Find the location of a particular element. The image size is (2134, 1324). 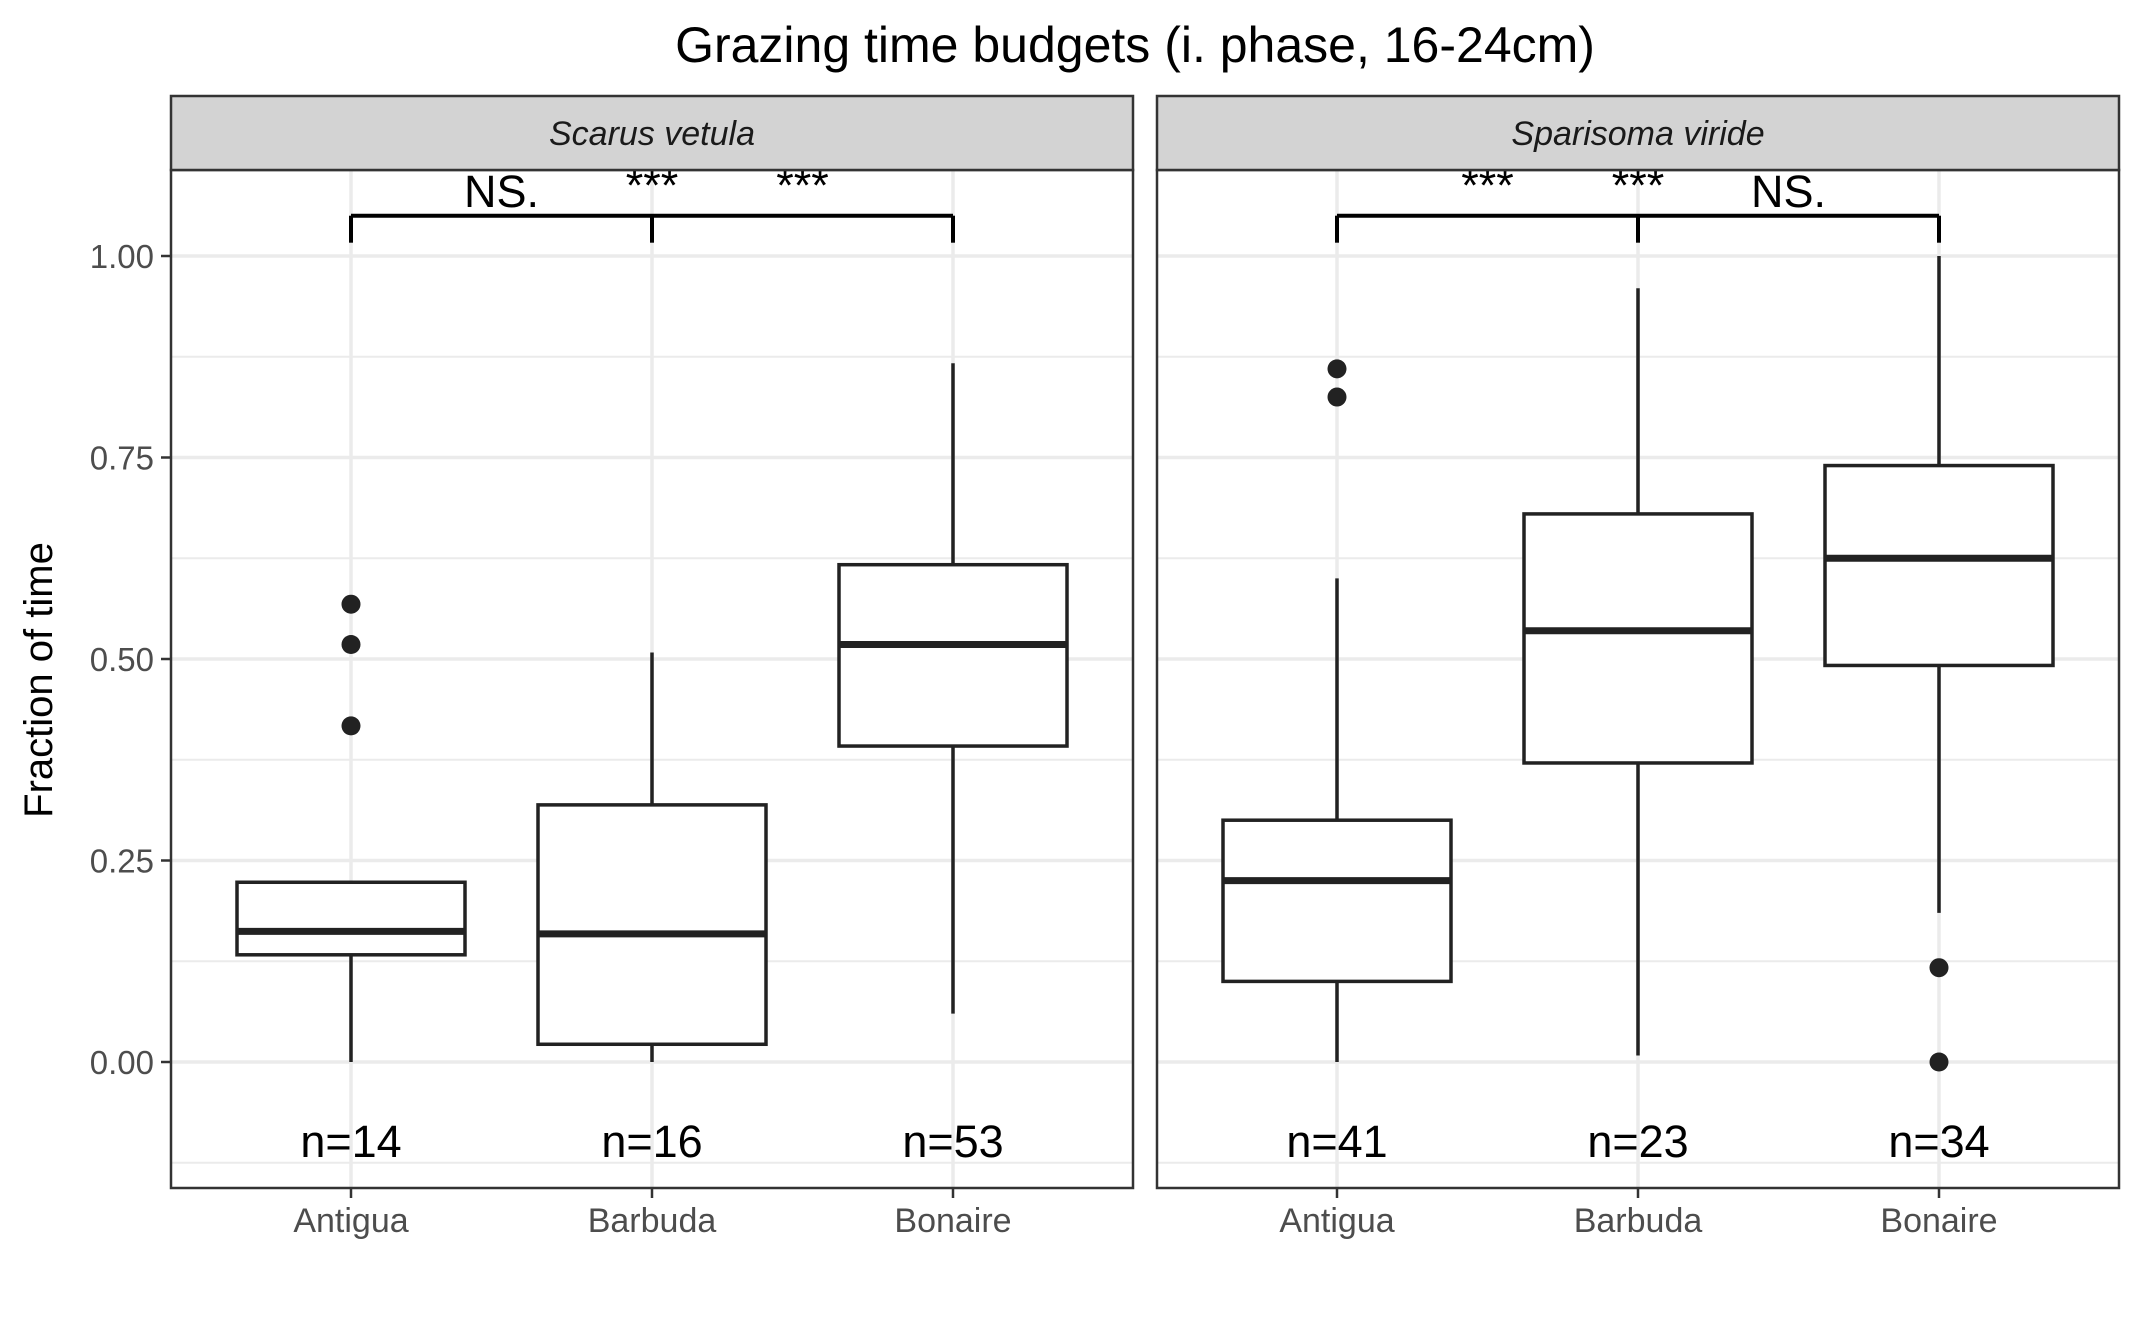

sample-size-label: n=23 is located at coordinates (1637, 1141).